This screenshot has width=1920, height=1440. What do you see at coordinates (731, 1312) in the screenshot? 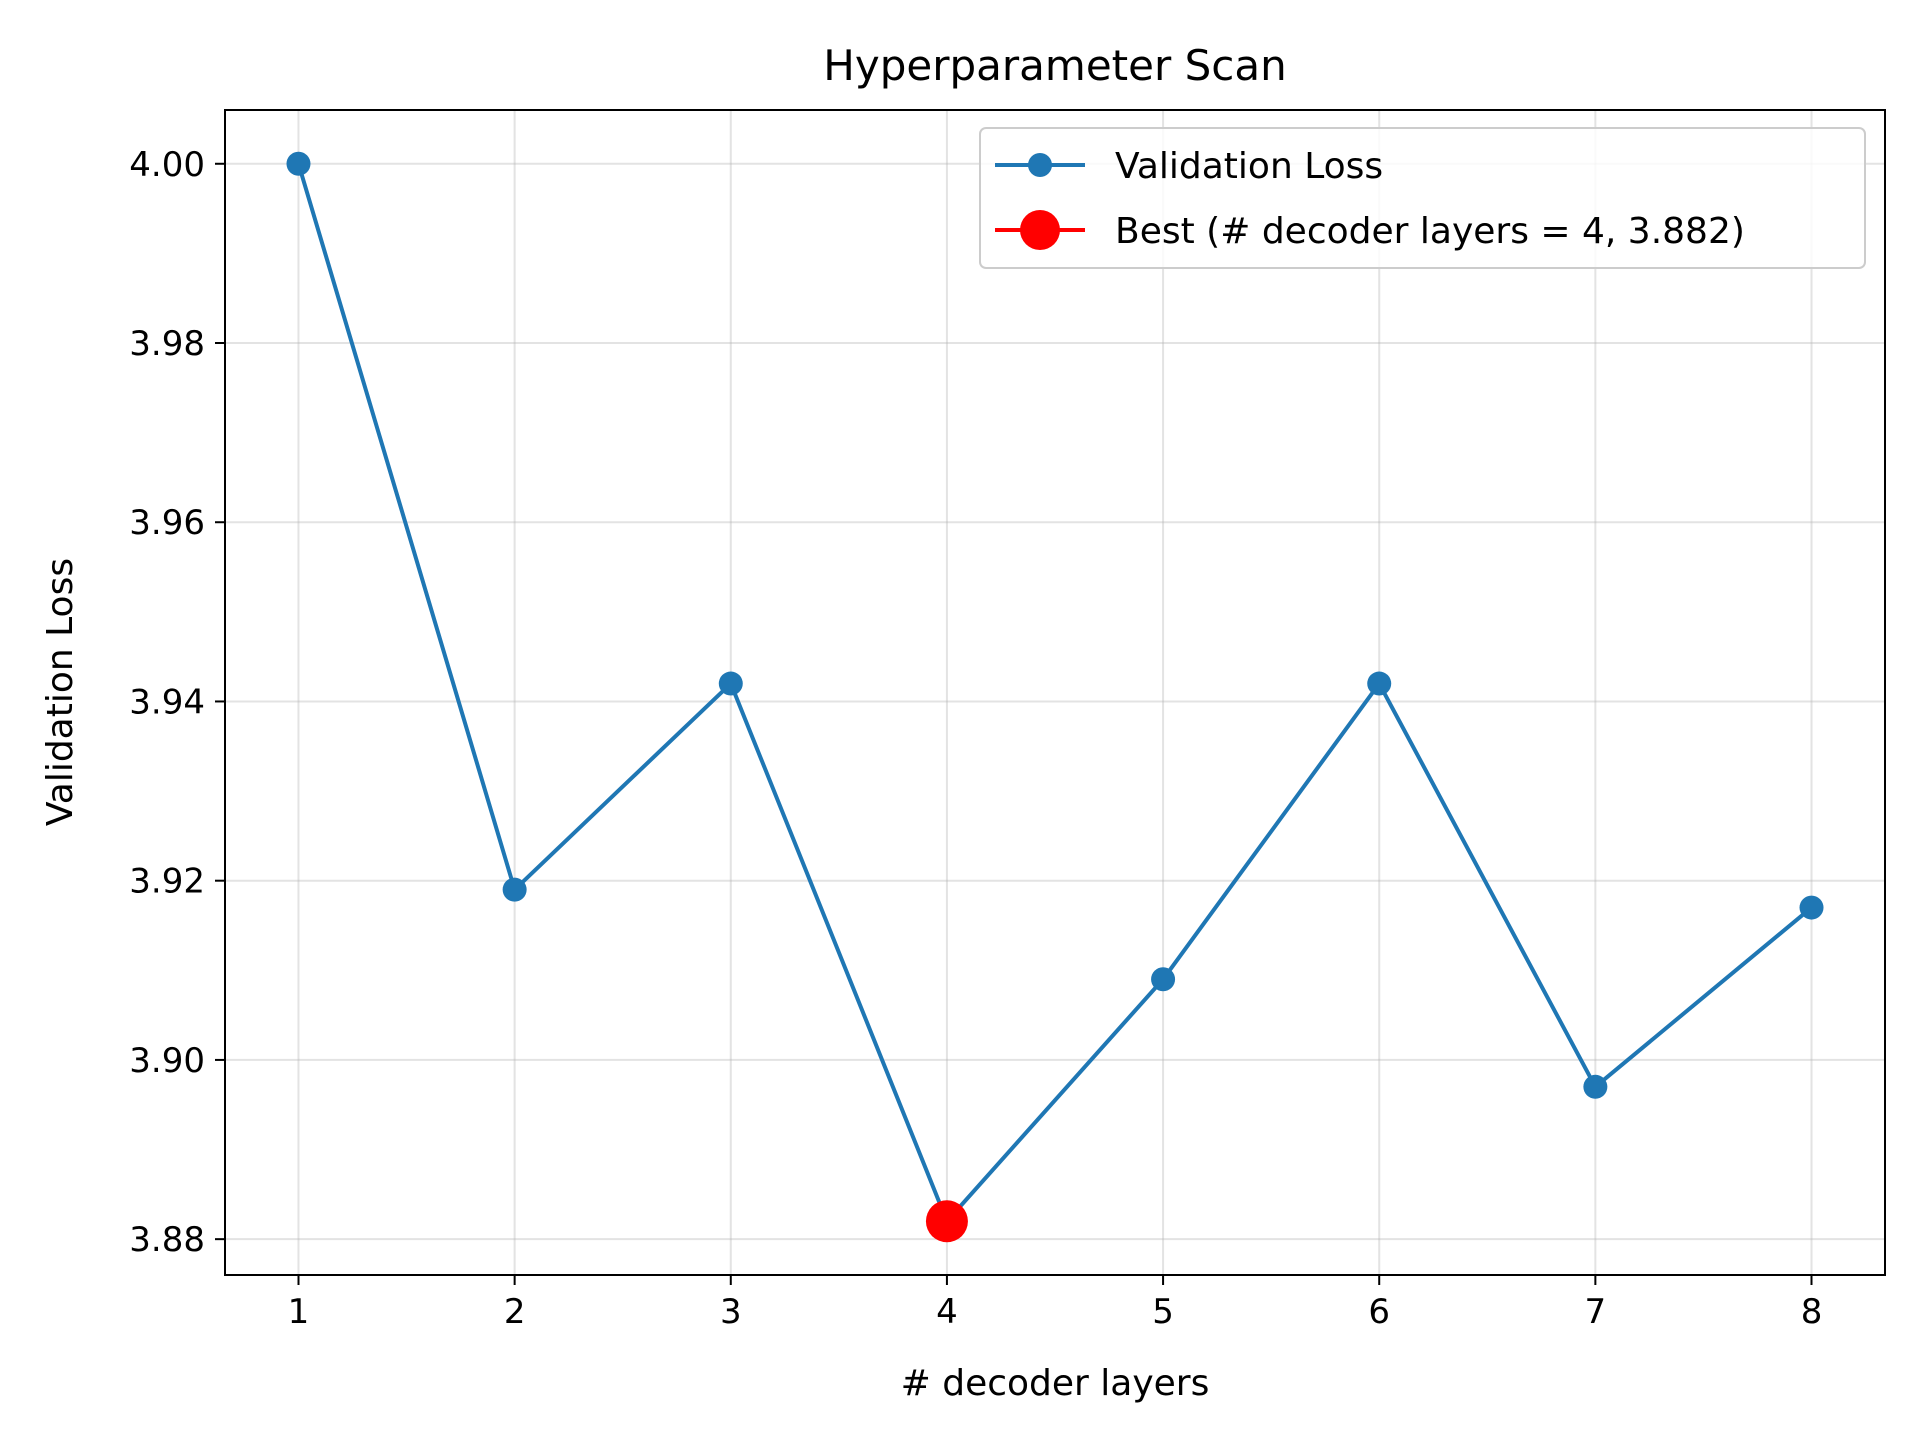
I see `x-tick-label: 3` at bounding box center [731, 1312].